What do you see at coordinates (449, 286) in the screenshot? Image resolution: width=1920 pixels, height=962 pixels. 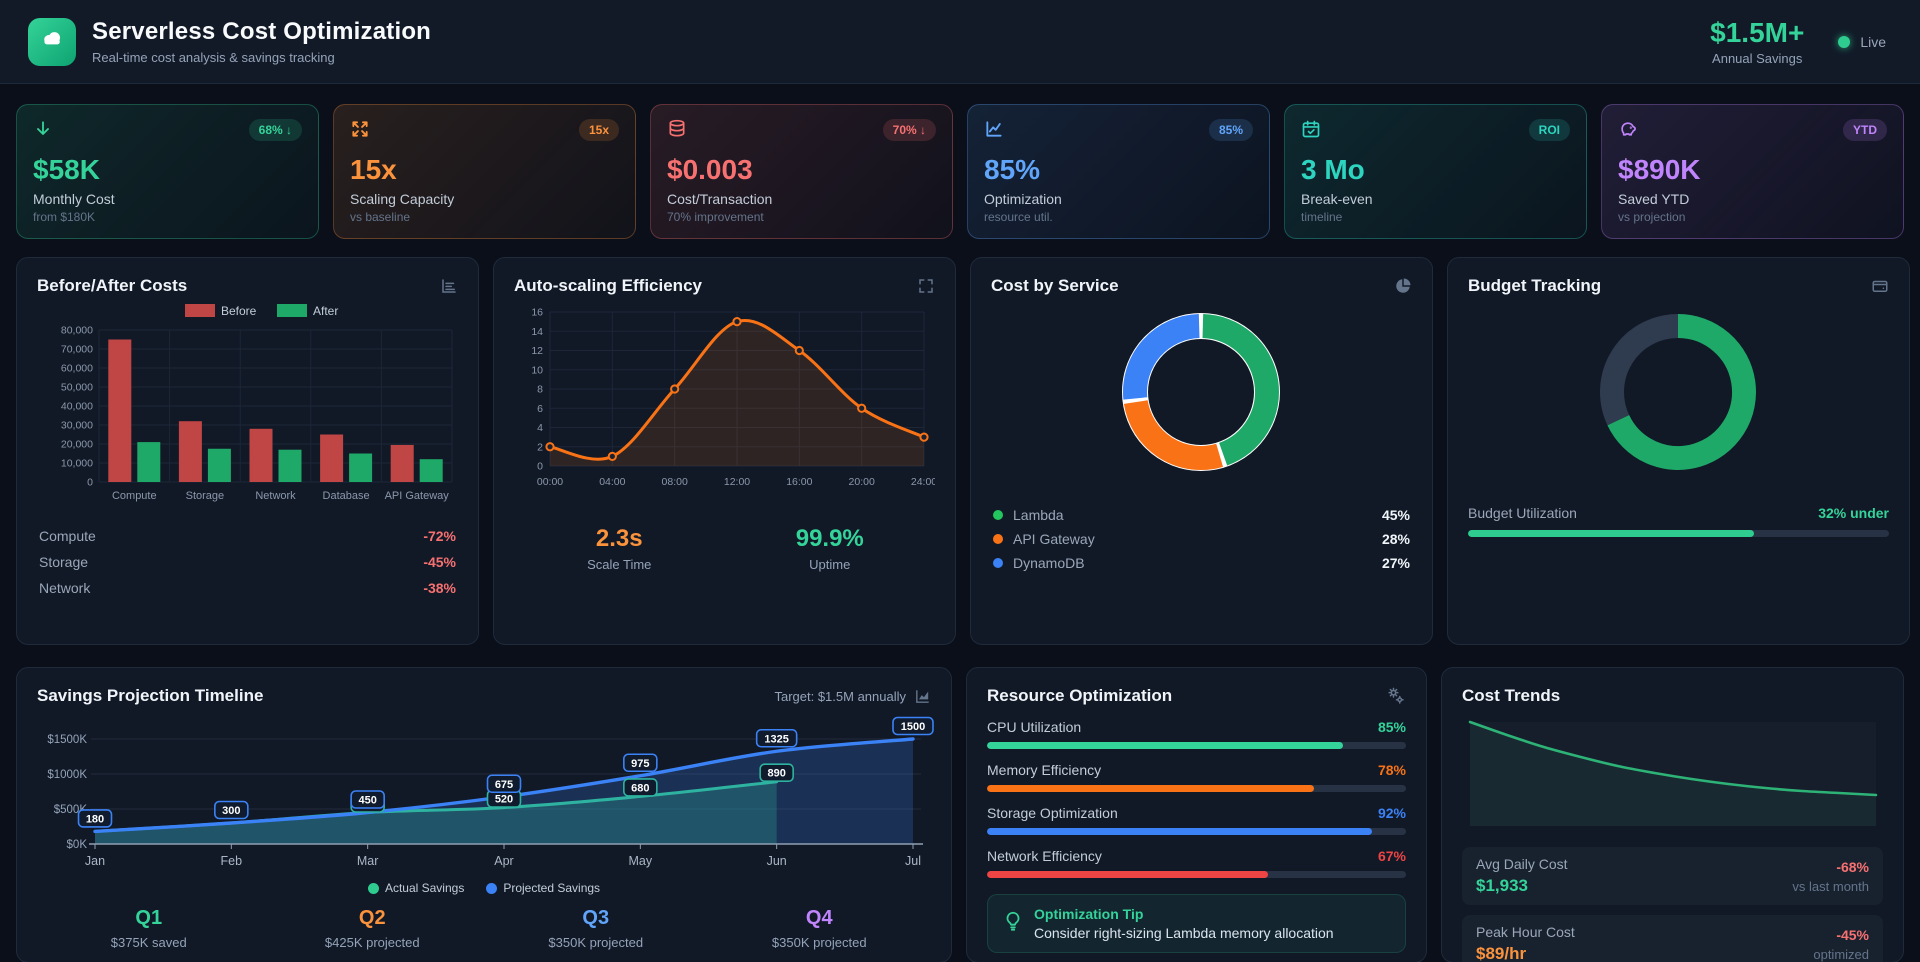 I see `bar-chart-icon` at bounding box center [449, 286].